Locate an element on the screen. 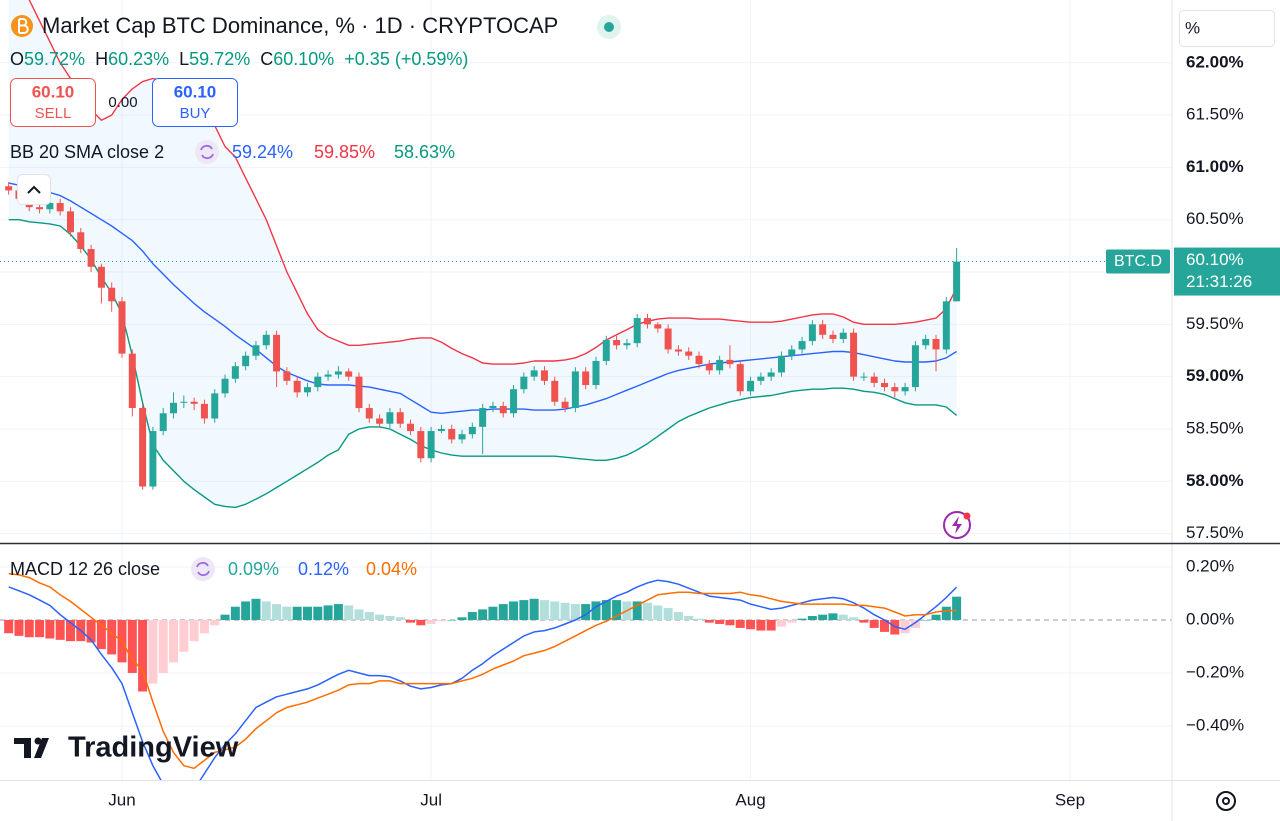 Image resolution: width=1280 pixels, height=821 pixels. sell-label: SELL is located at coordinates (53, 113).